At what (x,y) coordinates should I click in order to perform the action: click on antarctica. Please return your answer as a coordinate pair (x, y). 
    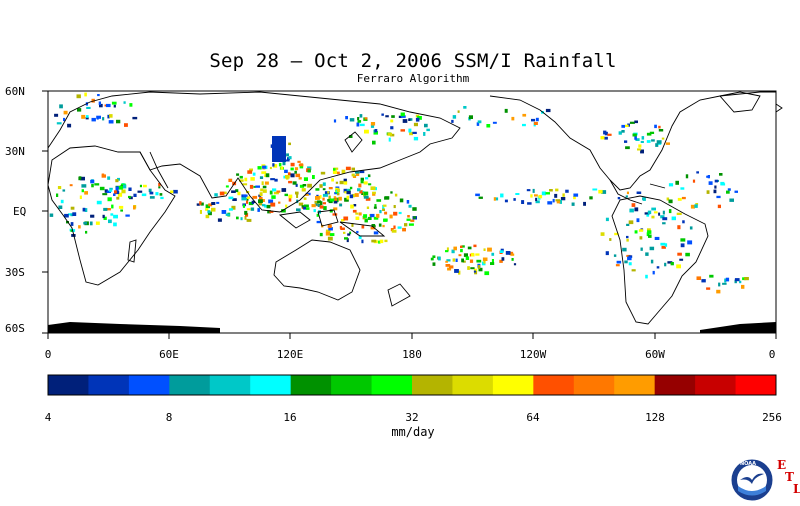
    Looking at the image, I should click on (412, 327).